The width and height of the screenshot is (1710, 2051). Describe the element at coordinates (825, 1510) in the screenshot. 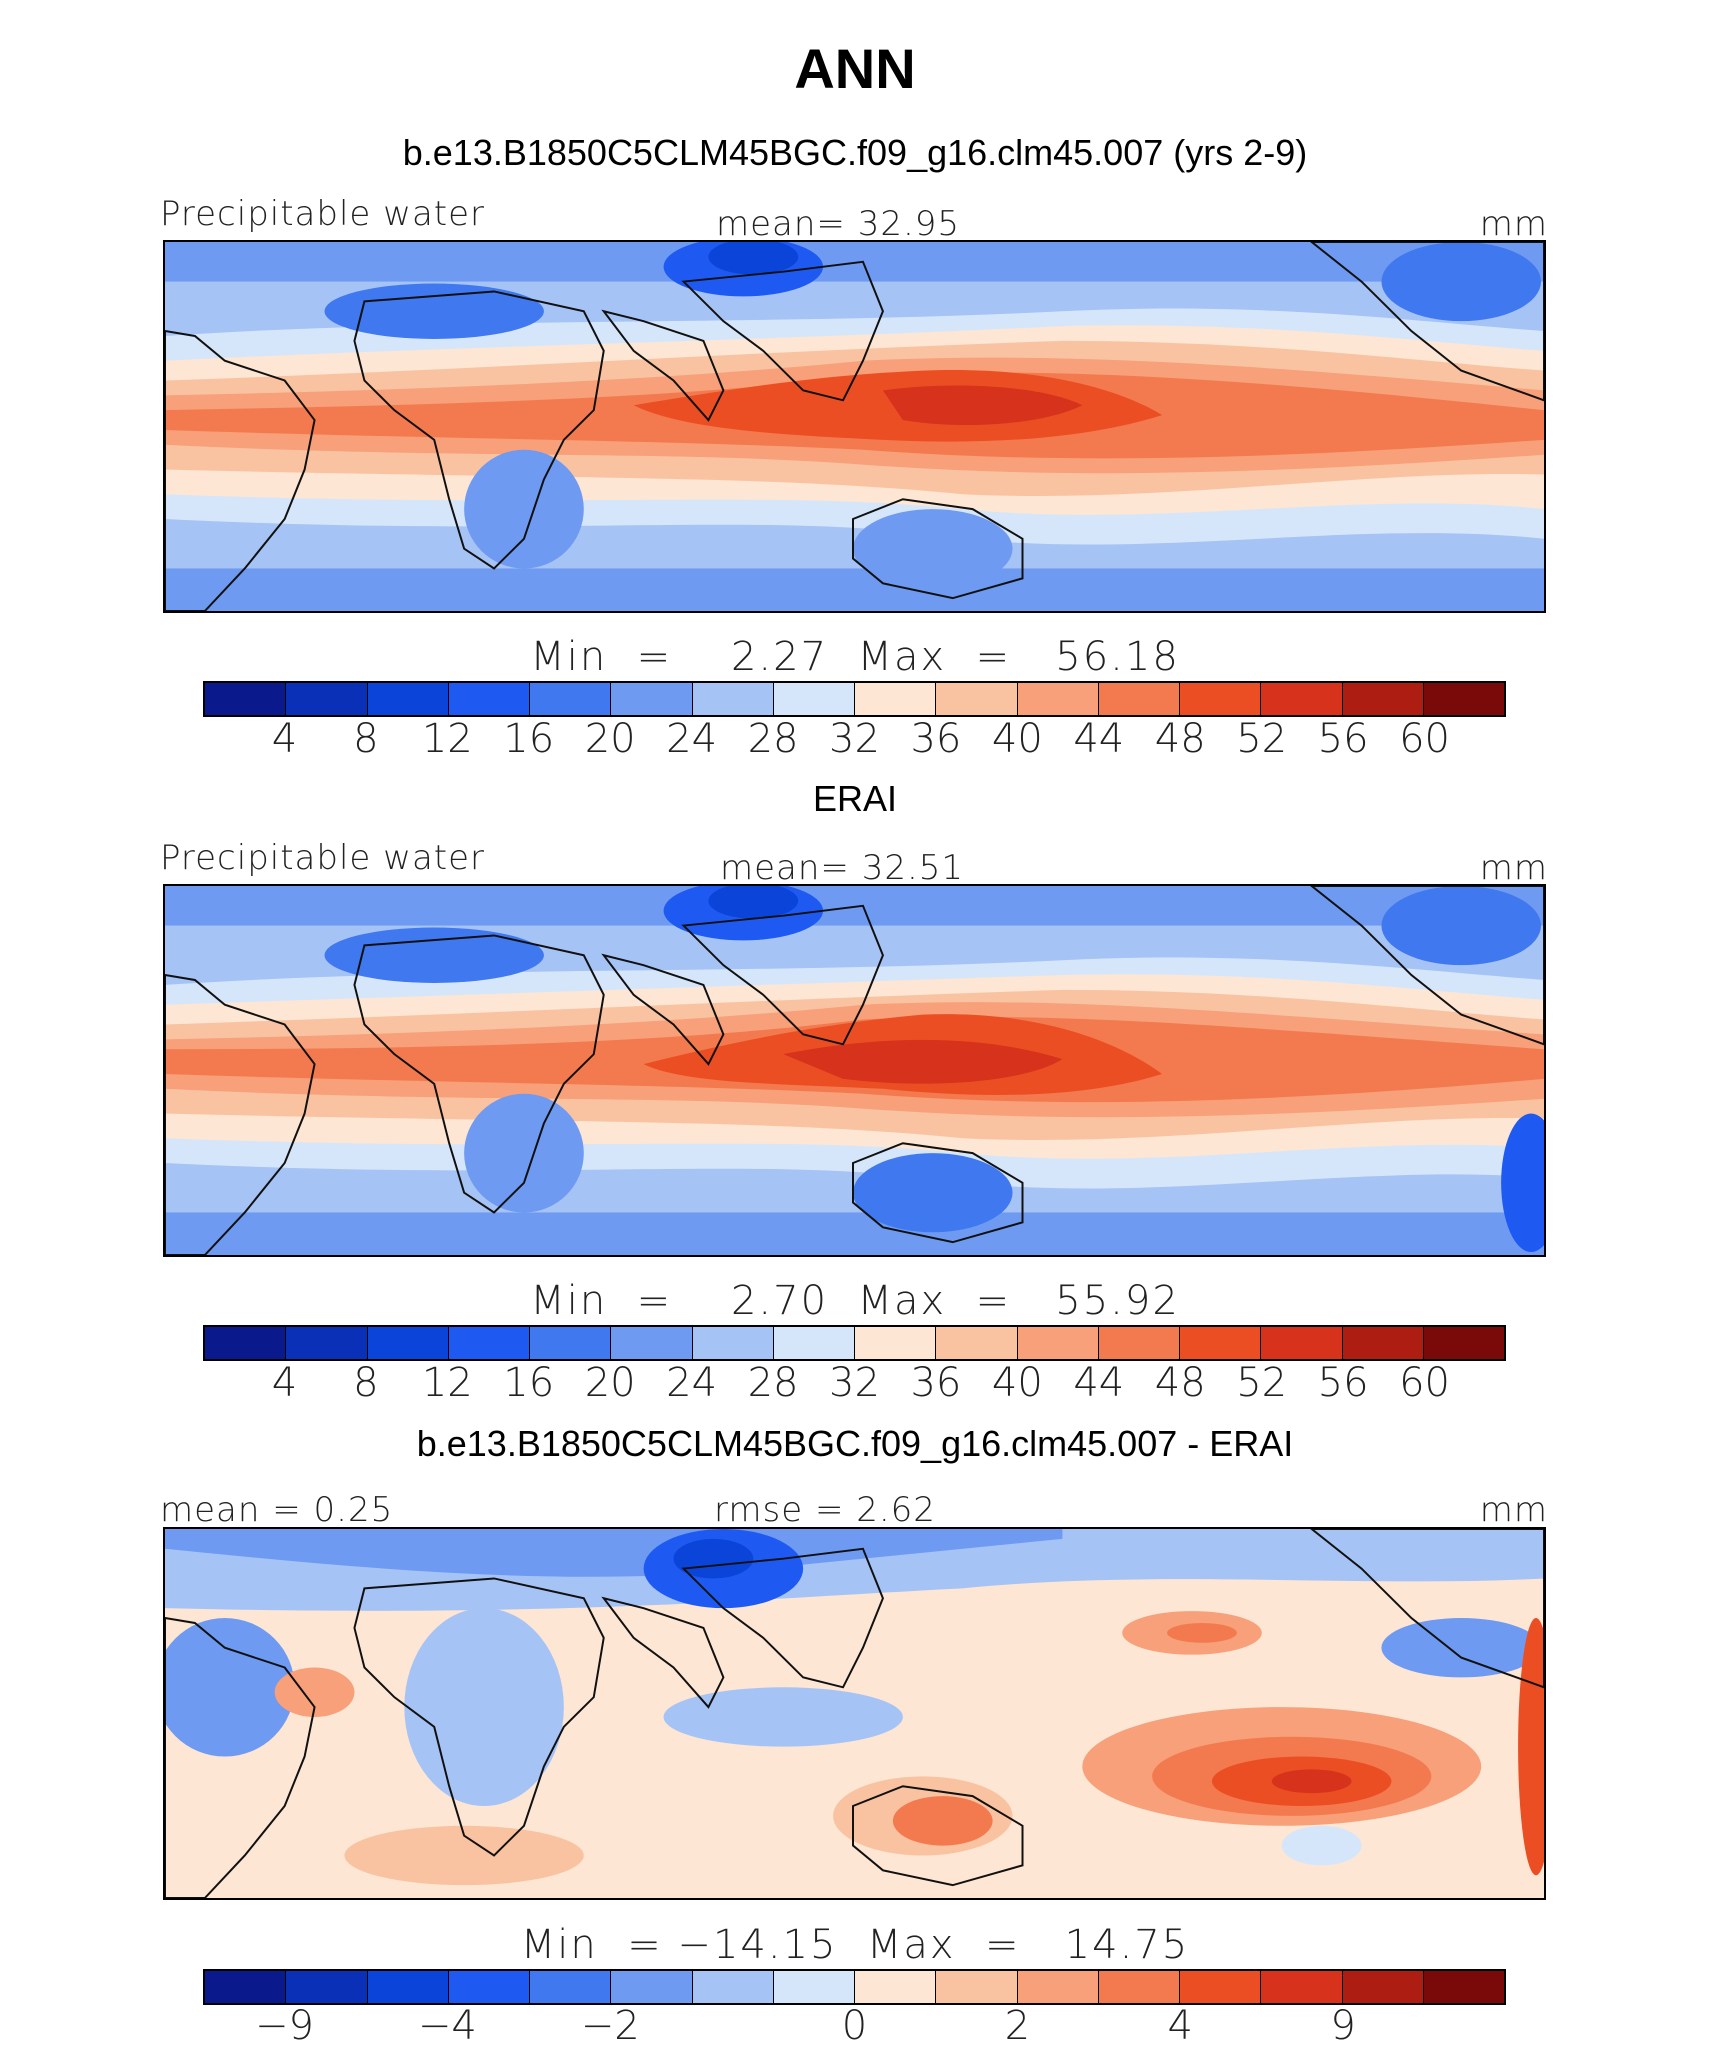

I see `panel3-rmse-label: rmse = 2.62` at that location.